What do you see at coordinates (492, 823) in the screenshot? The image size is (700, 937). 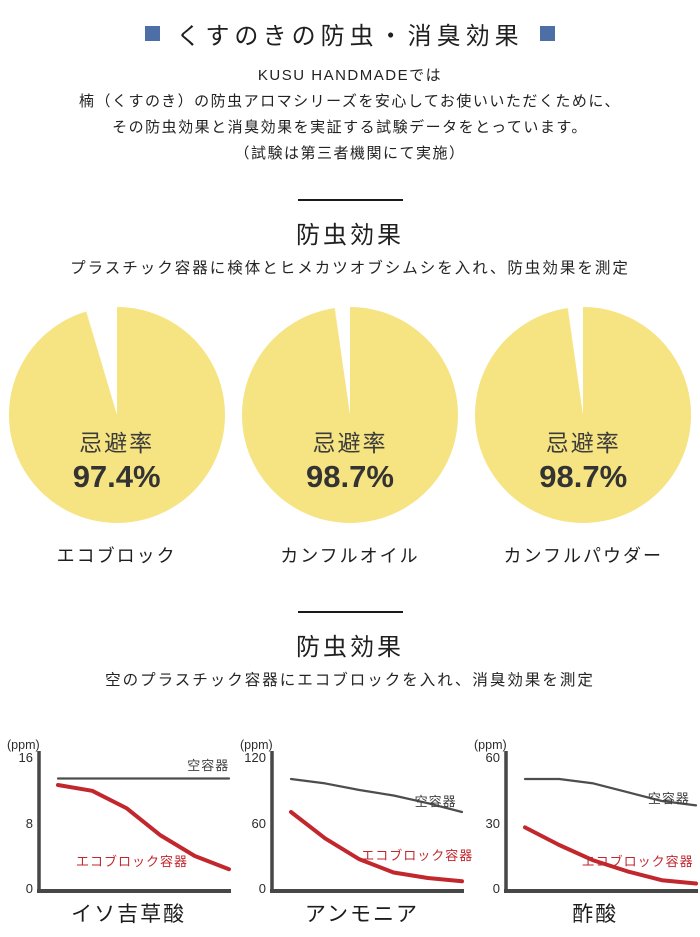 I see `y-axis-tick-label: 30` at bounding box center [492, 823].